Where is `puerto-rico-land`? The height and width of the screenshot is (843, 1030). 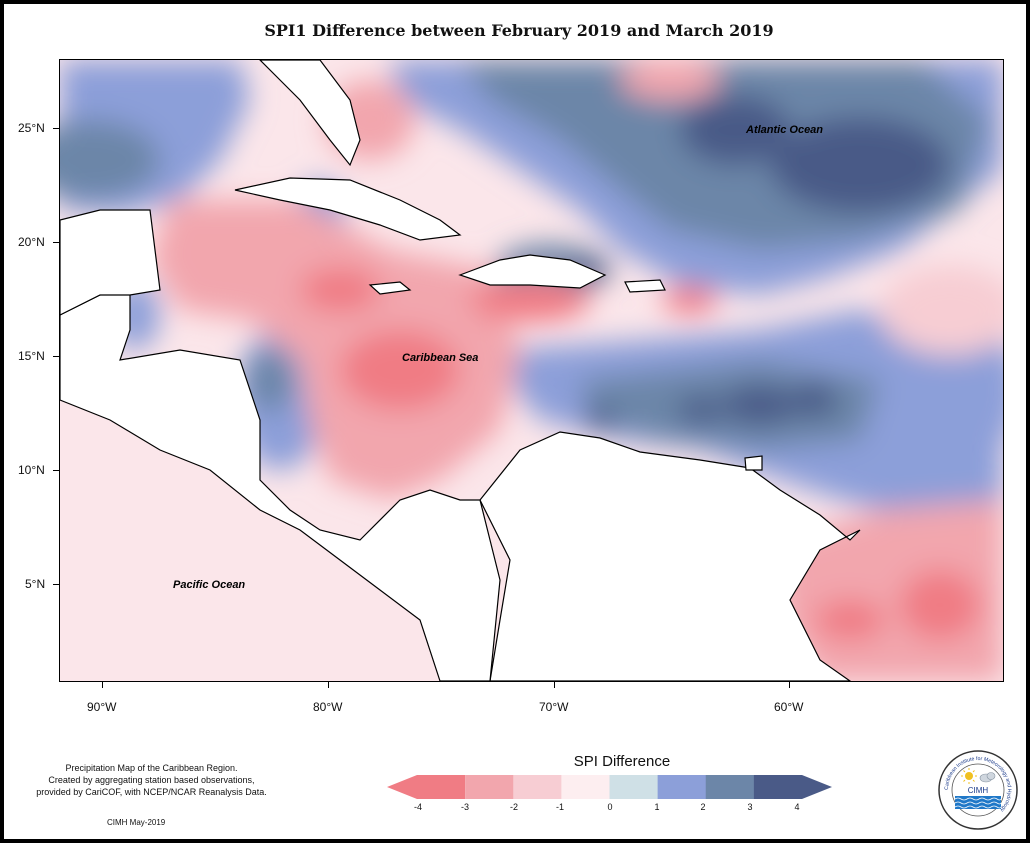 puerto-rico-land is located at coordinates (645, 286).